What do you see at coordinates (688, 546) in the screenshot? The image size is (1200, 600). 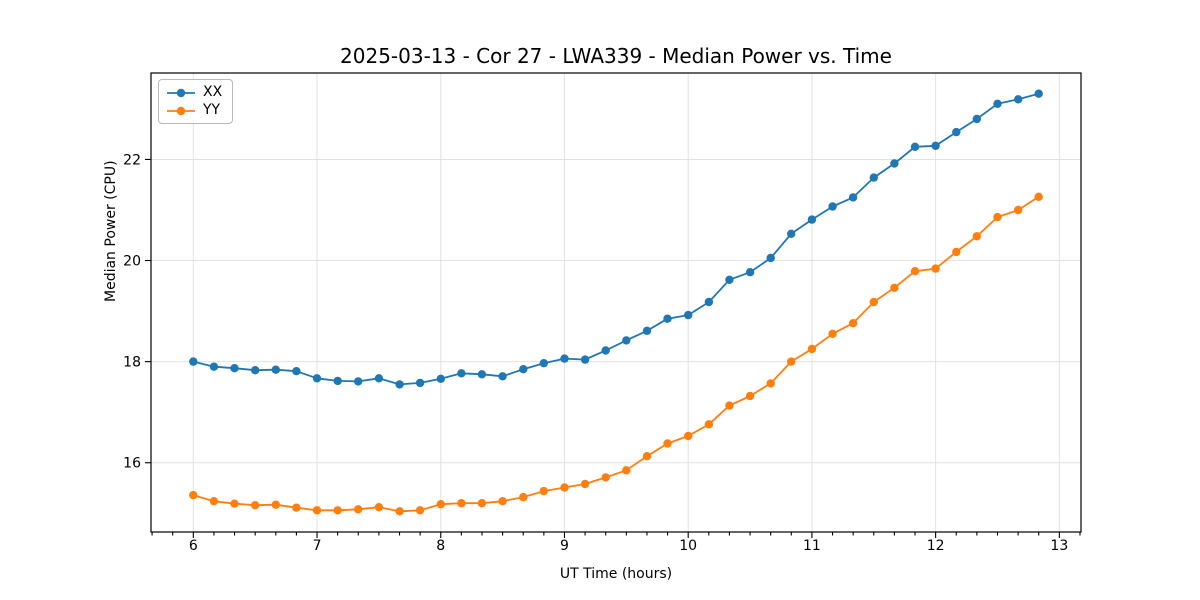 I see `svg-text: 10` at bounding box center [688, 546].